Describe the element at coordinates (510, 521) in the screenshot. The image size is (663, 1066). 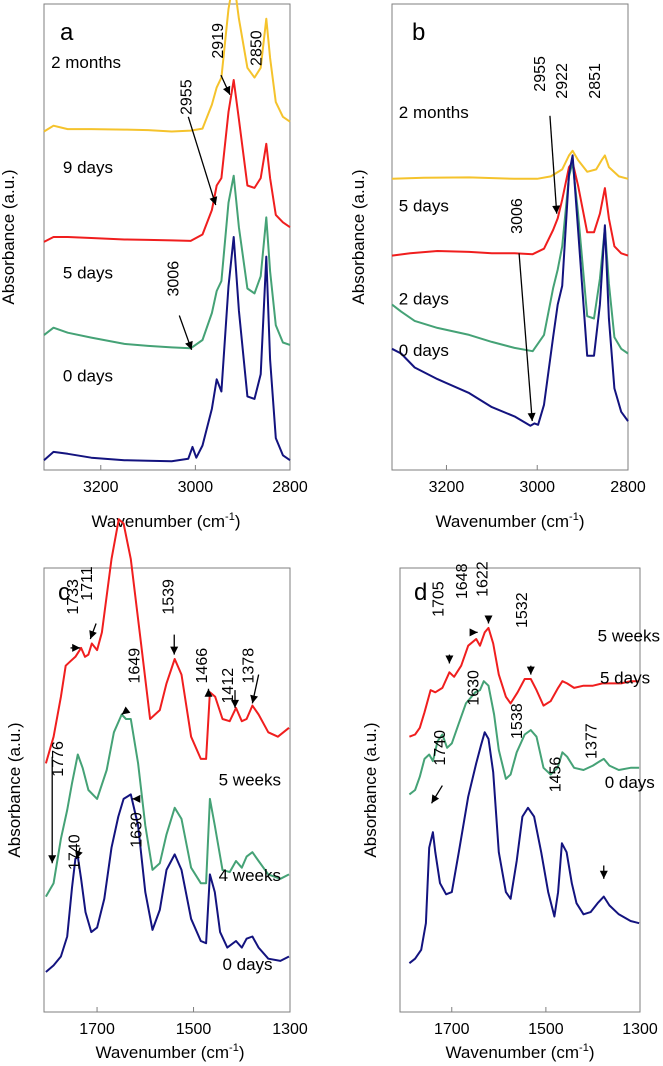
I see `panel-b-x-axis-label: Wavenumber (cm-1)` at that location.